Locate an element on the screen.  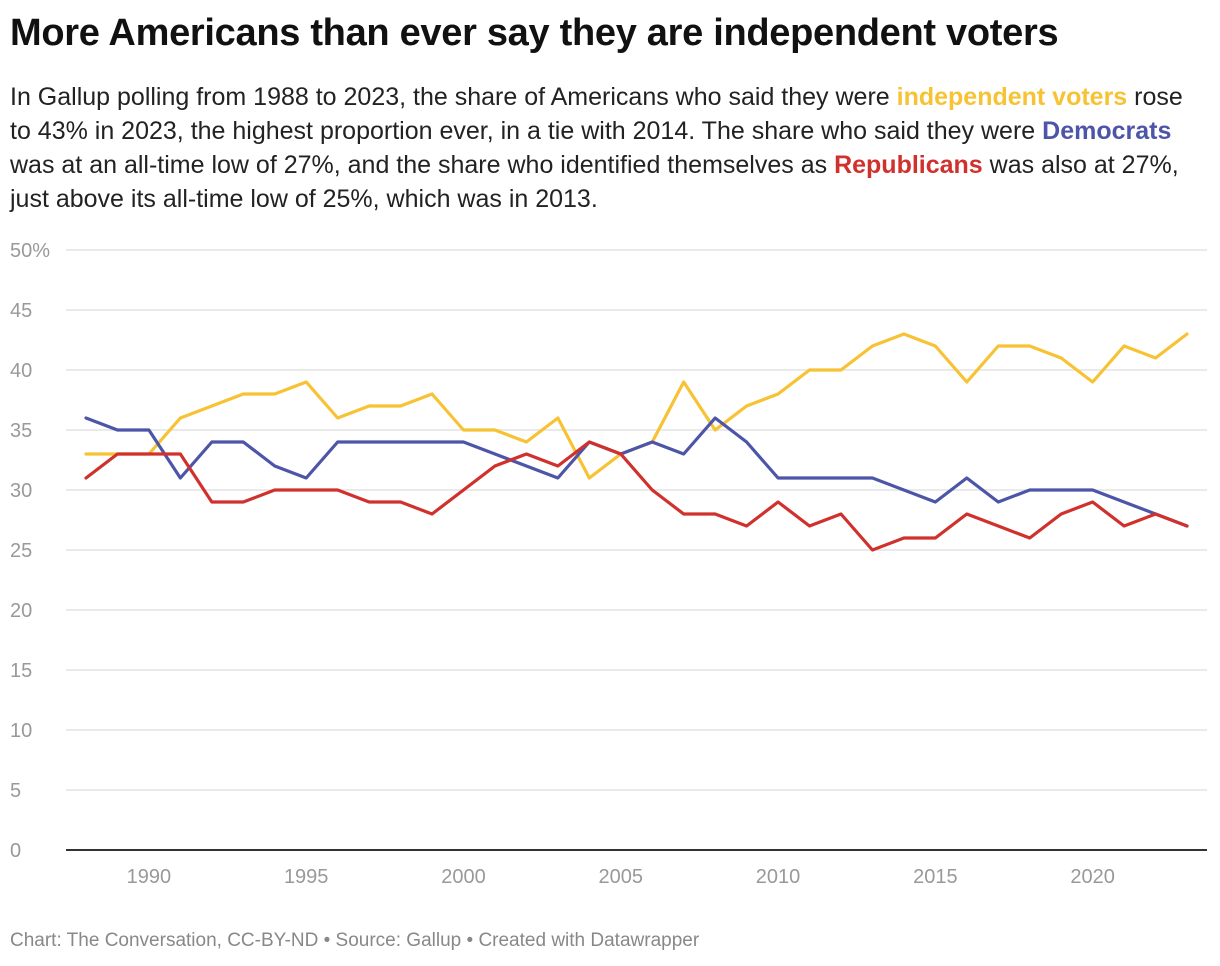
y-tick-label: 30 is located at coordinates (21, 491).